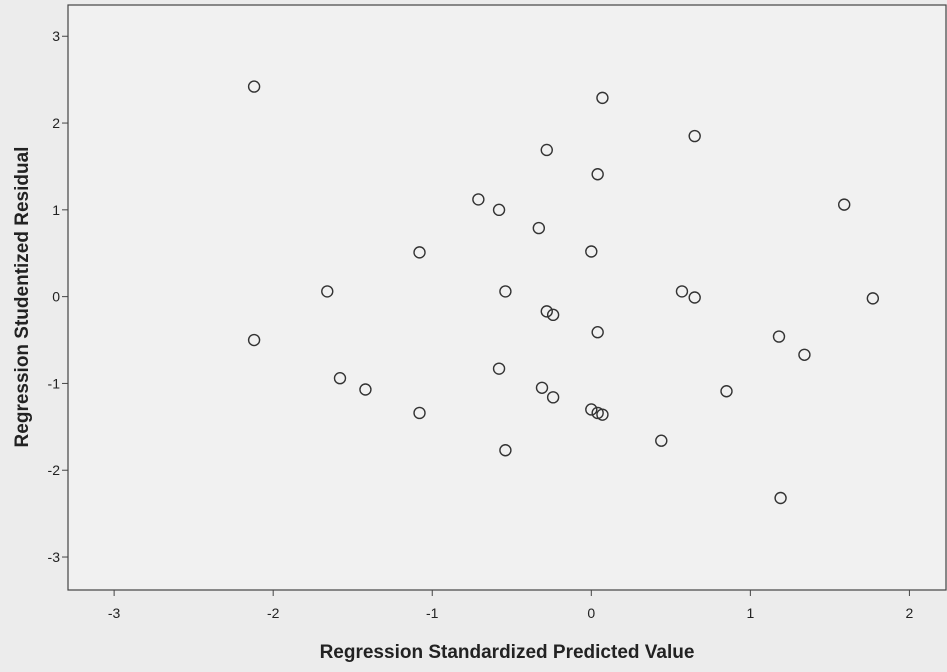 This screenshot has height=672, width=947. What do you see at coordinates (432, 613) in the screenshot?
I see `x-tick-label: -1` at bounding box center [432, 613].